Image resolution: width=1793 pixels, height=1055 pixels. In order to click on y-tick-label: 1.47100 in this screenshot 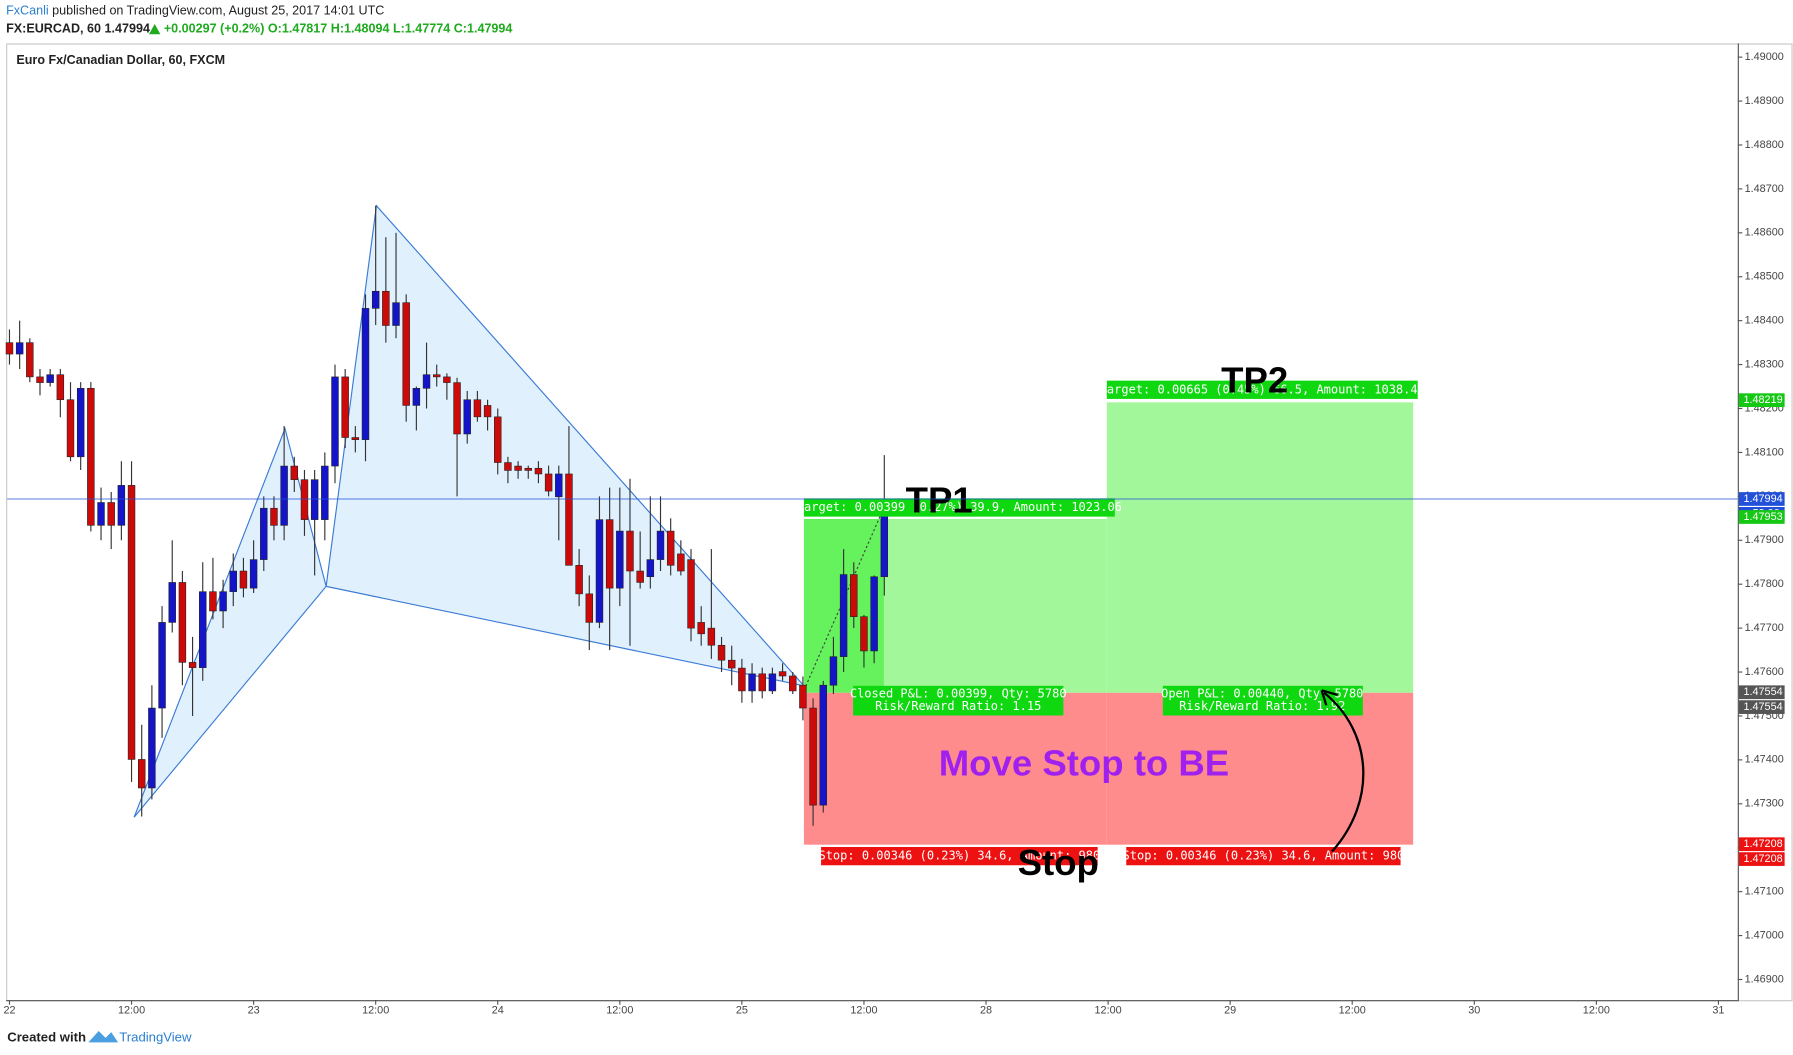, I will do `click(1764, 892)`.